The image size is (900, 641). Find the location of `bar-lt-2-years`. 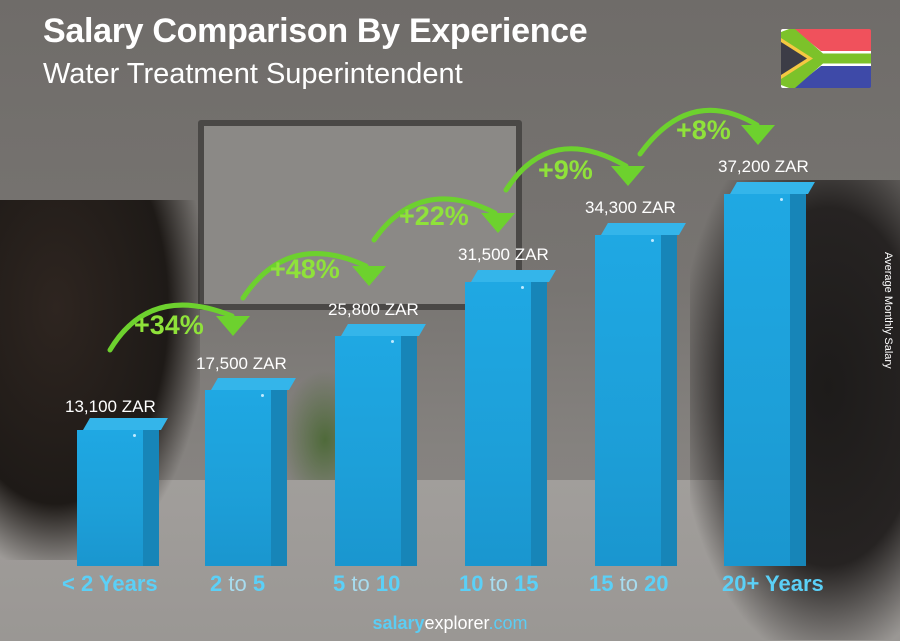

bar-lt-2-years is located at coordinates (122, 492).